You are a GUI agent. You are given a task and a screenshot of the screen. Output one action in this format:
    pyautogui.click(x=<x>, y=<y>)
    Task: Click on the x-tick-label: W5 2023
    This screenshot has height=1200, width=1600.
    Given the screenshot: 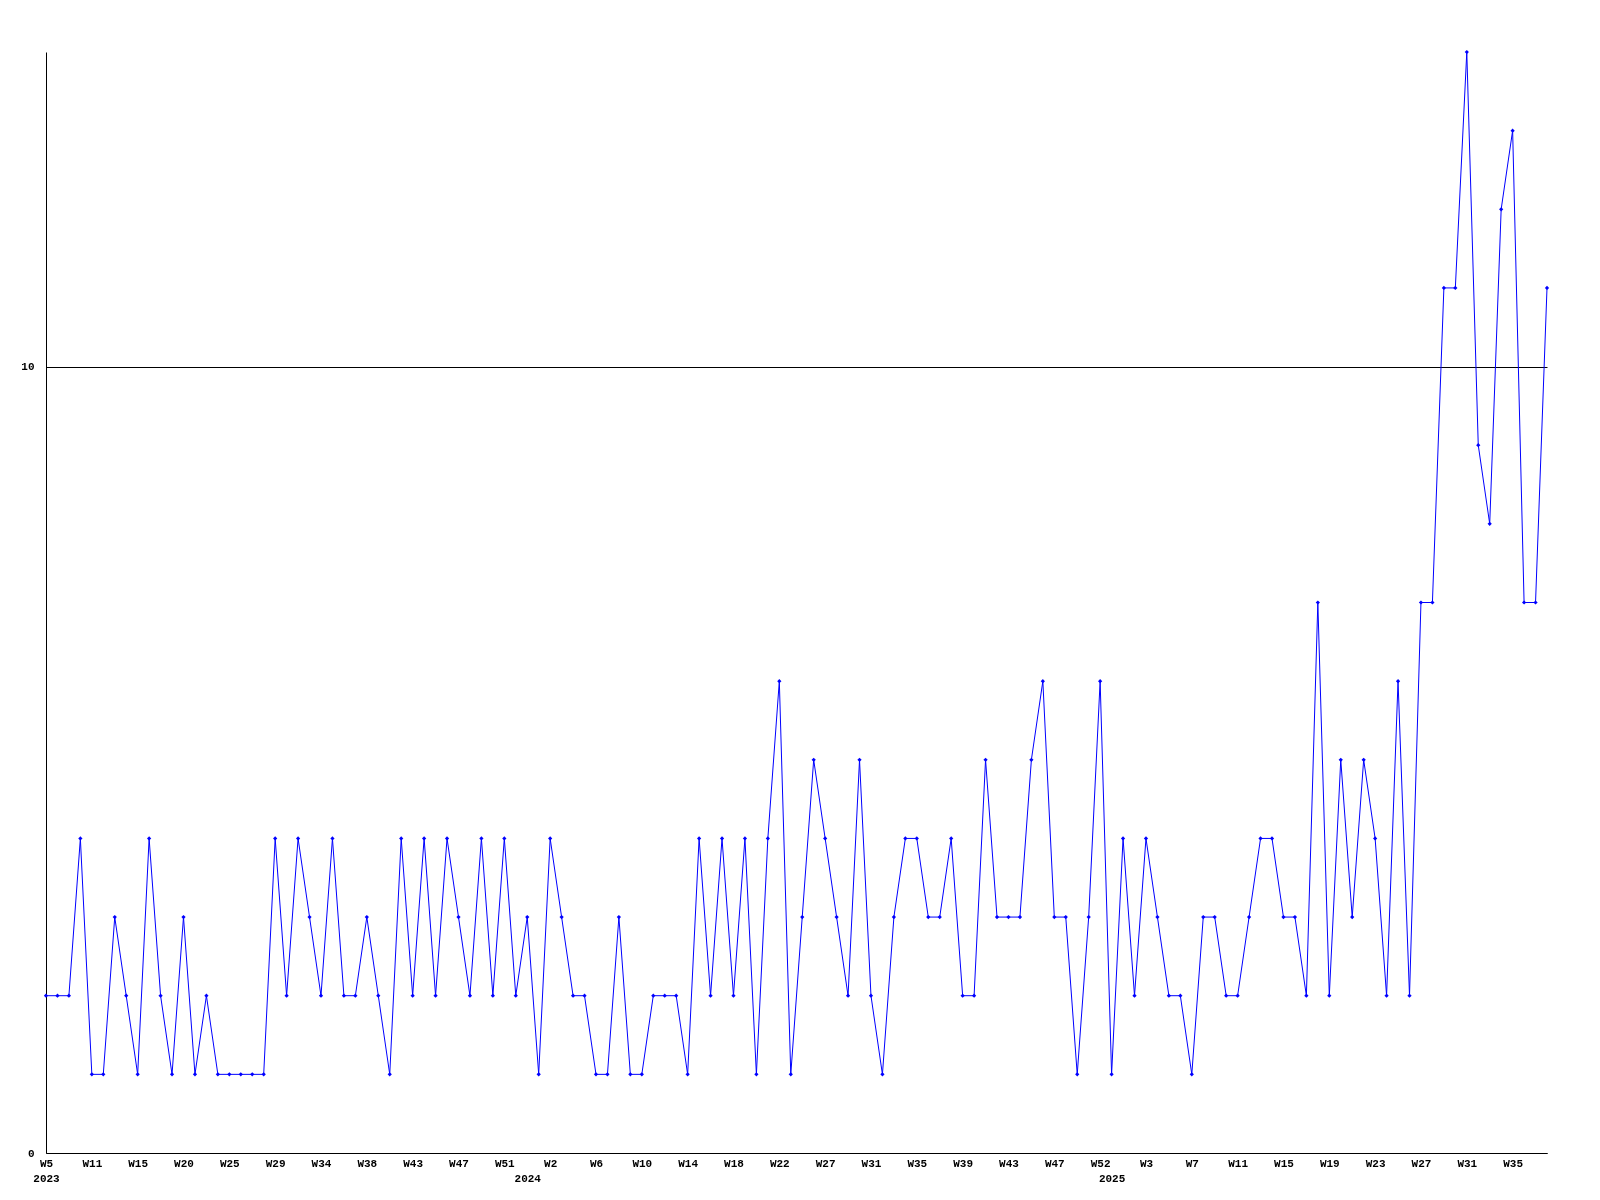 What is the action you would take?
    pyautogui.click(x=47, y=1171)
    